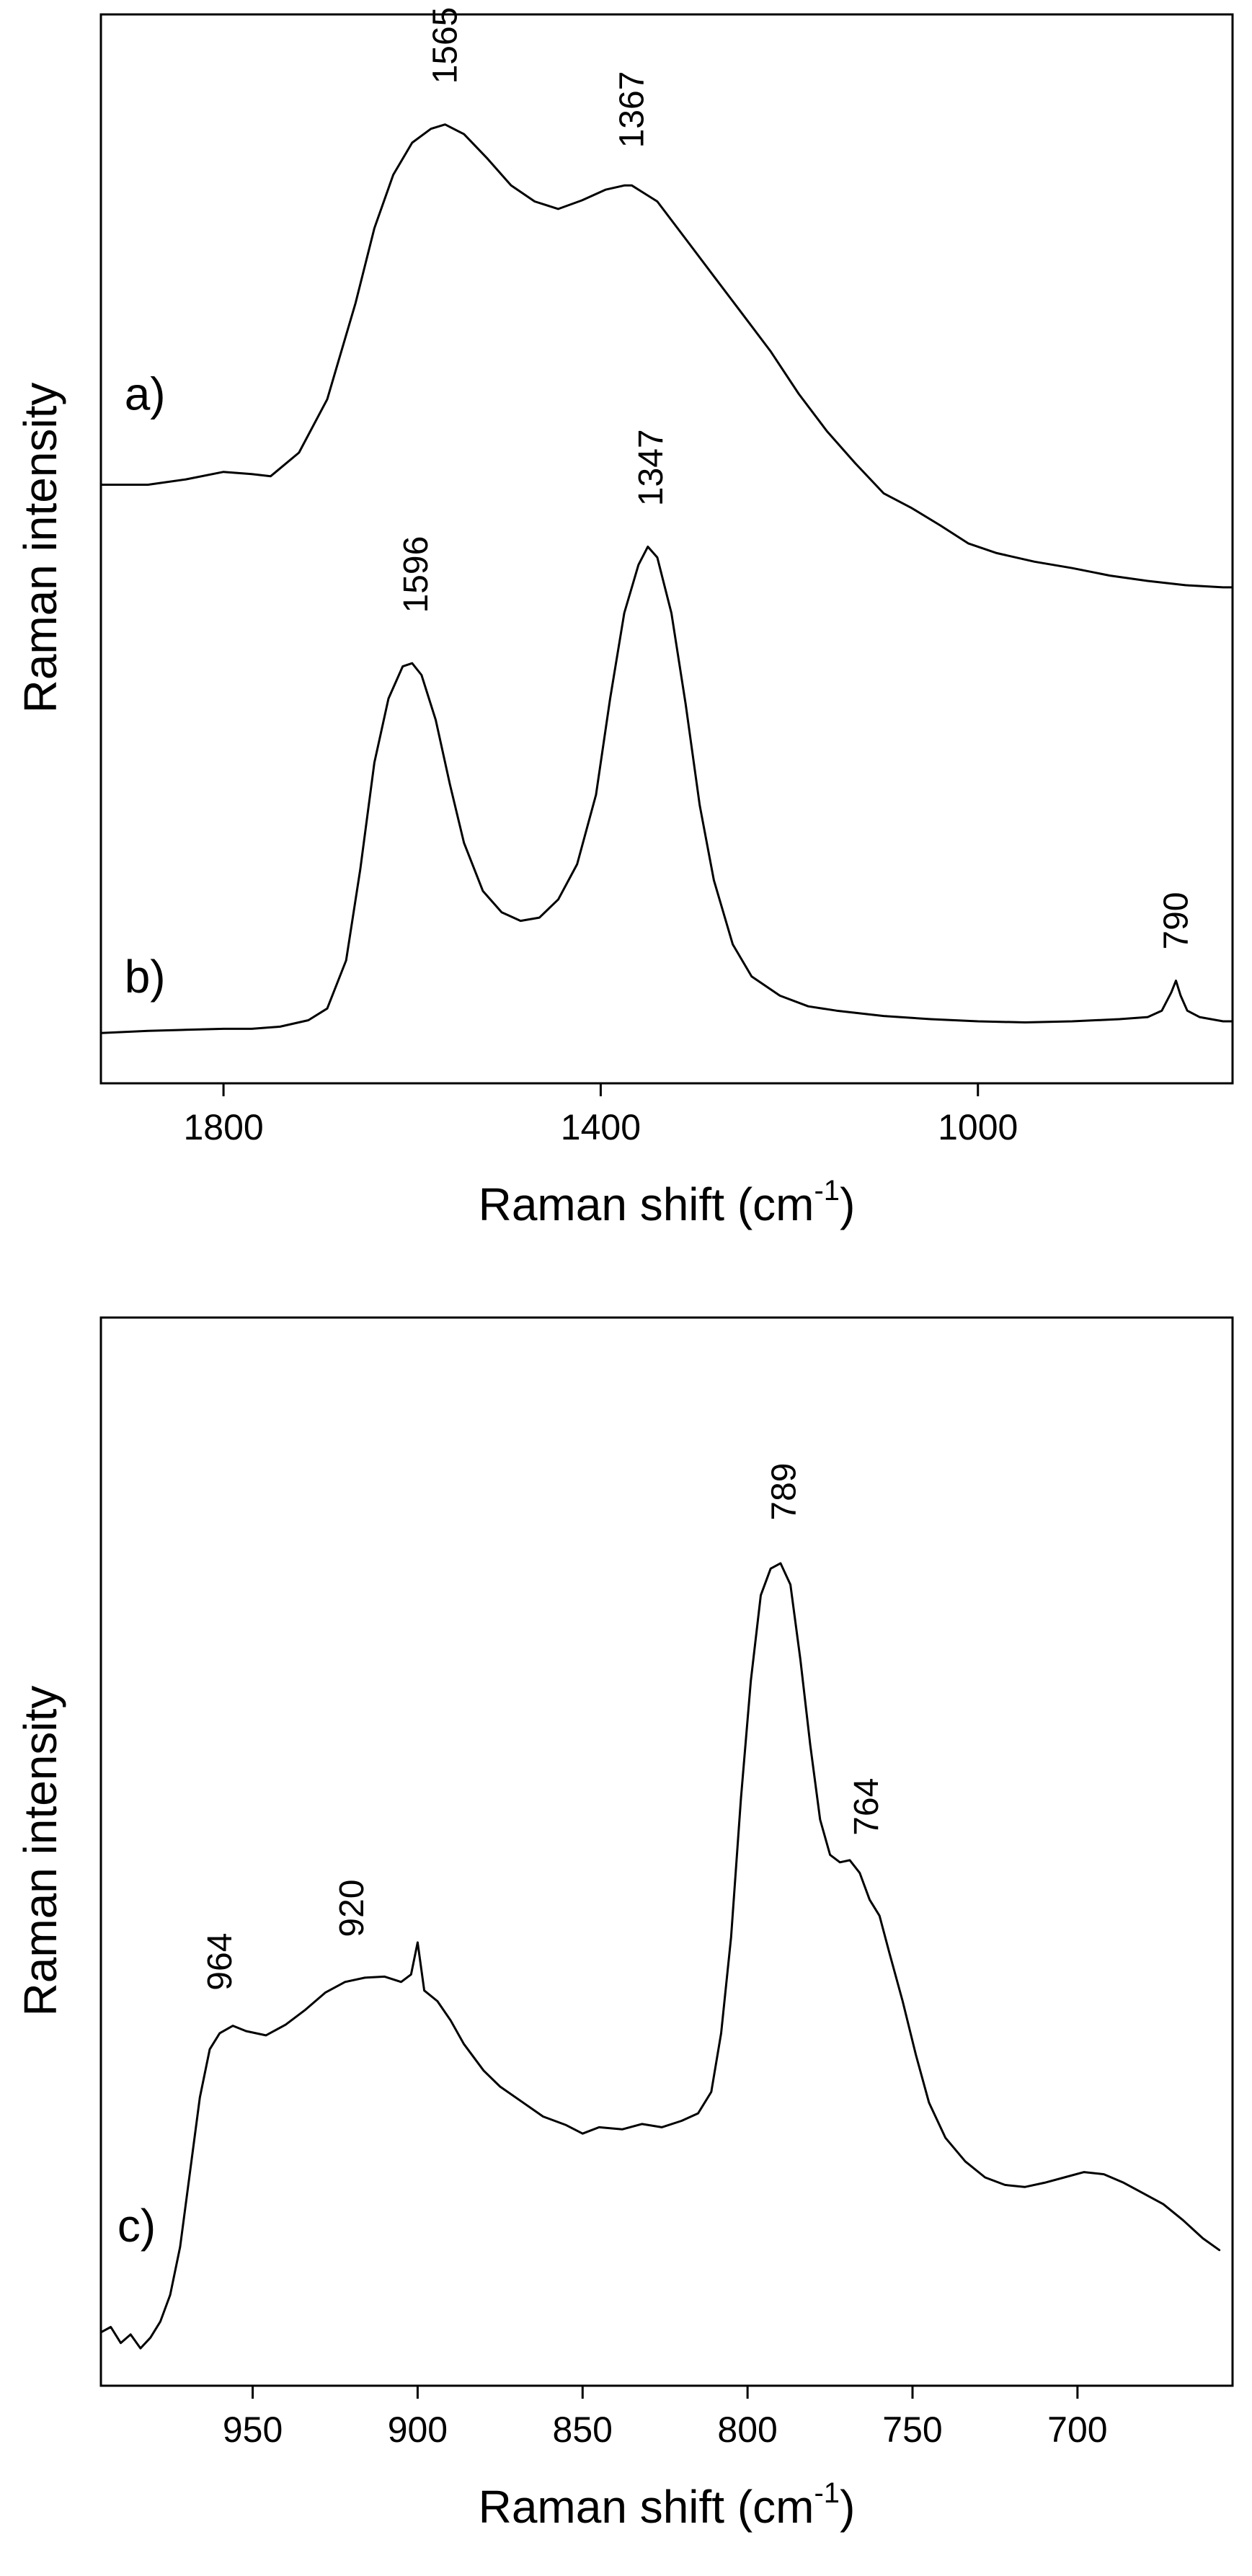  What do you see at coordinates (253, 2430) in the screenshot?
I see `x-tick-label: 950` at bounding box center [253, 2430].